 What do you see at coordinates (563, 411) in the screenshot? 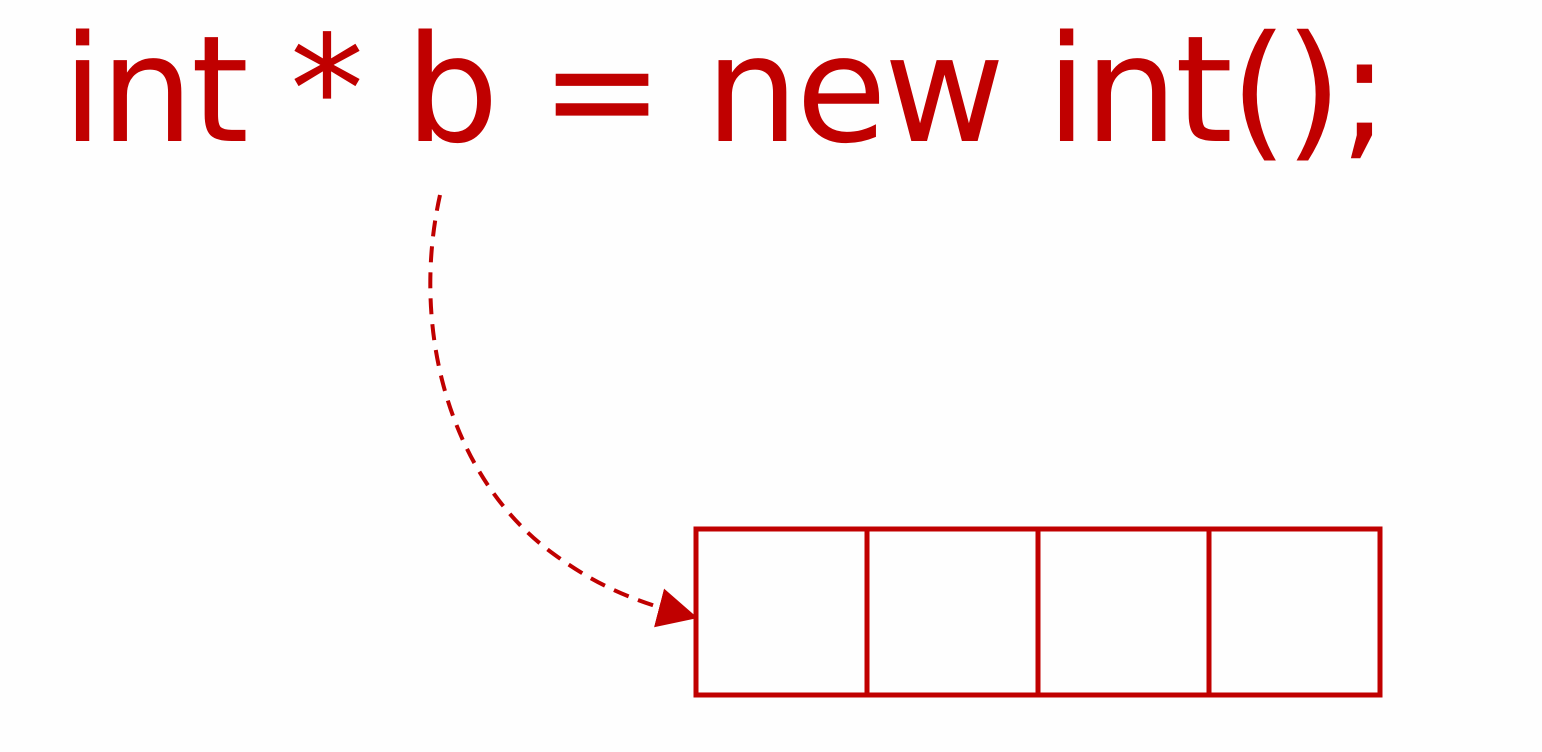
I see `pointer-arrow` at bounding box center [563, 411].